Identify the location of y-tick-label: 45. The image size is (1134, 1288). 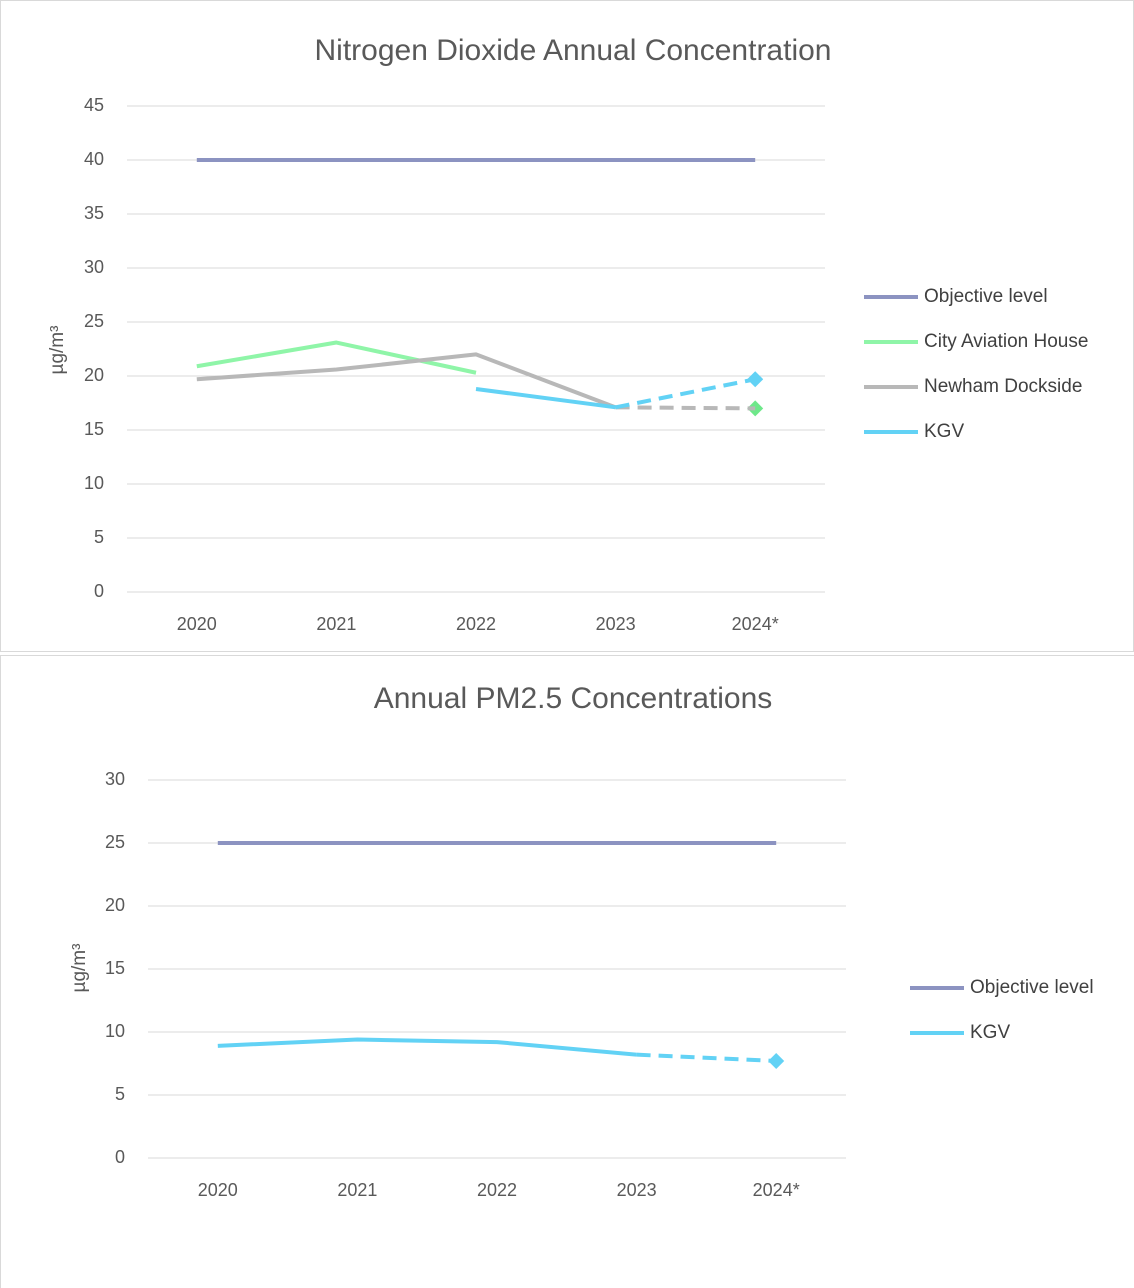
(94, 105).